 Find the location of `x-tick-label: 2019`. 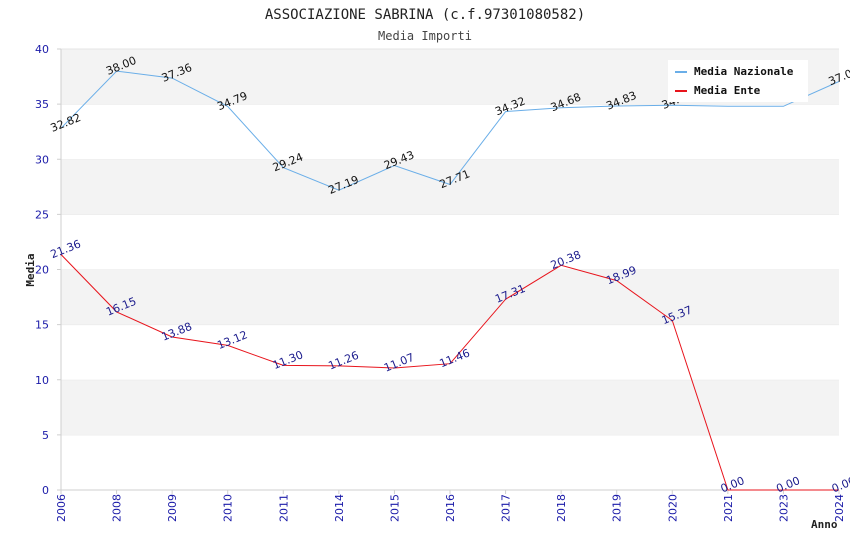

x-tick-label: 2019 is located at coordinates (617, 508).